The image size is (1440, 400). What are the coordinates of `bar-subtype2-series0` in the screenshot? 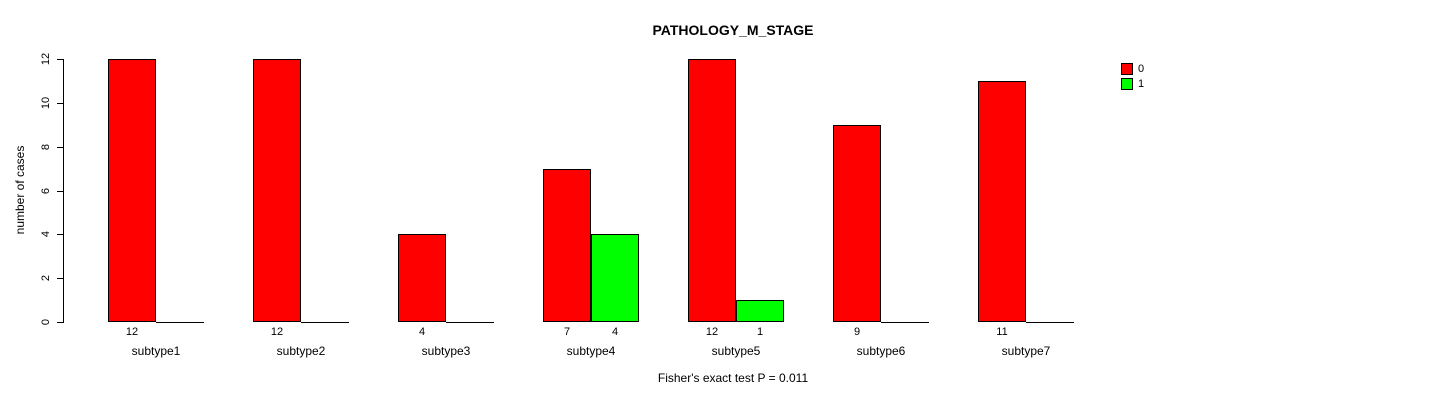 It's located at (277, 190).